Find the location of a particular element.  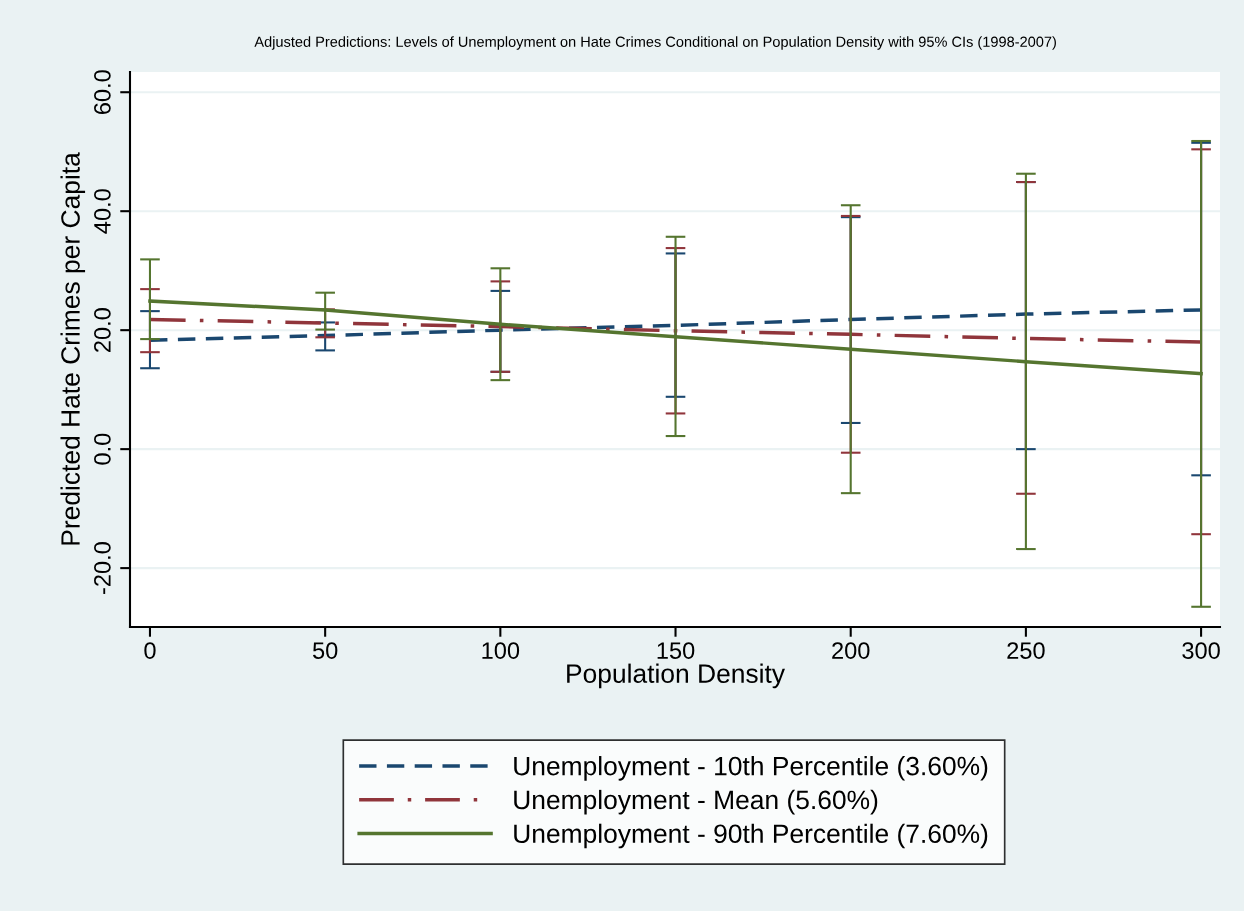

x-tick-label: 50 is located at coordinates (325, 650).